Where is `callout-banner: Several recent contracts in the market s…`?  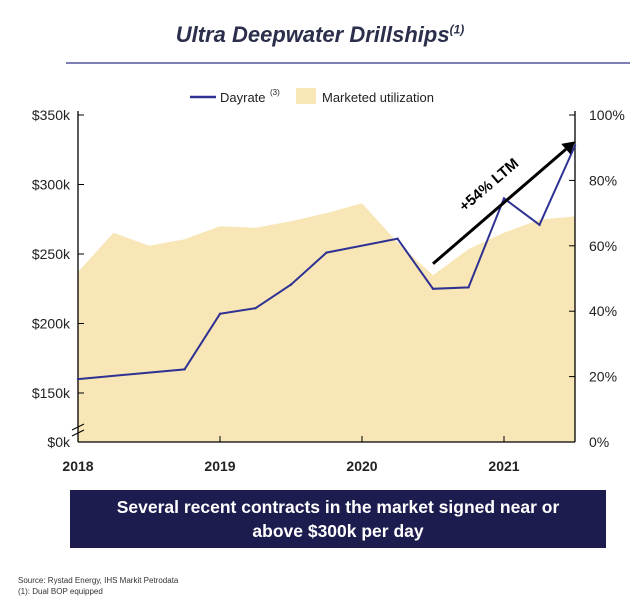 callout-banner: Several recent contracts in the market s… is located at coordinates (338, 519).